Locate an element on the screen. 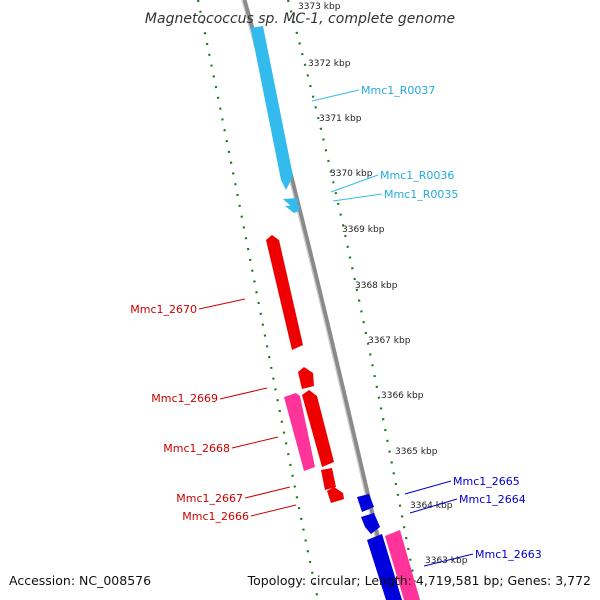 The image size is (600, 600). accession-info: Accession: NC_008576 is located at coordinates (80, 580).